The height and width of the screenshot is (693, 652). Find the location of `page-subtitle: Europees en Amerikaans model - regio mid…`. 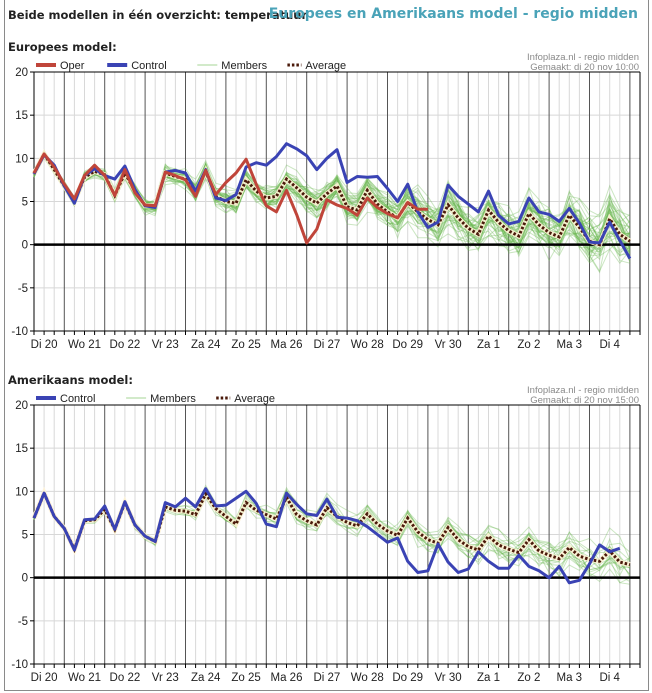

page-subtitle: Europees en Amerikaans model - regio mid… is located at coordinates (453, 14).